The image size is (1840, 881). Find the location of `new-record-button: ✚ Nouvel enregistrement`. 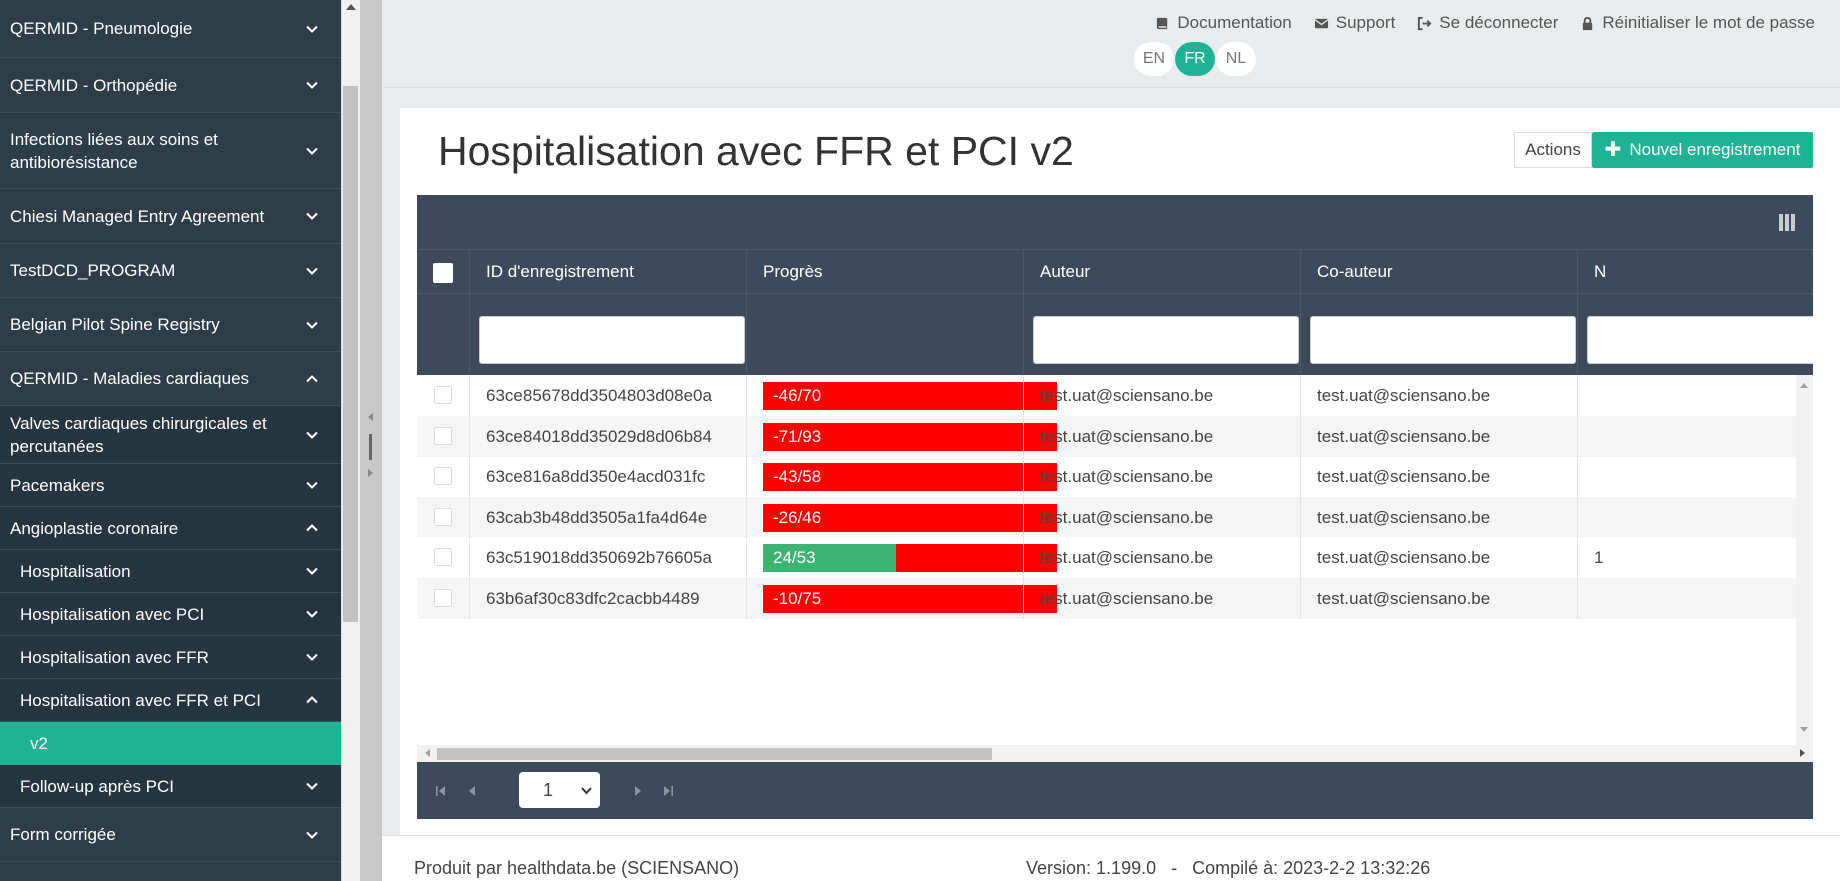

new-record-button: ✚ Nouvel enregistrement is located at coordinates (1702, 150).